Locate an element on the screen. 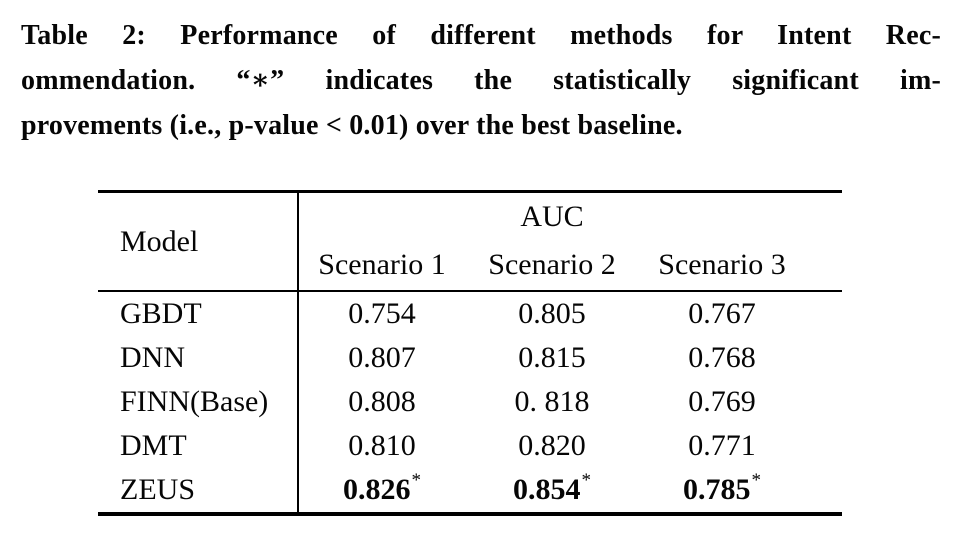 Image resolution: width=960 pixels, height=552 pixels. auc-value: 0.807 is located at coordinates (382, 357).